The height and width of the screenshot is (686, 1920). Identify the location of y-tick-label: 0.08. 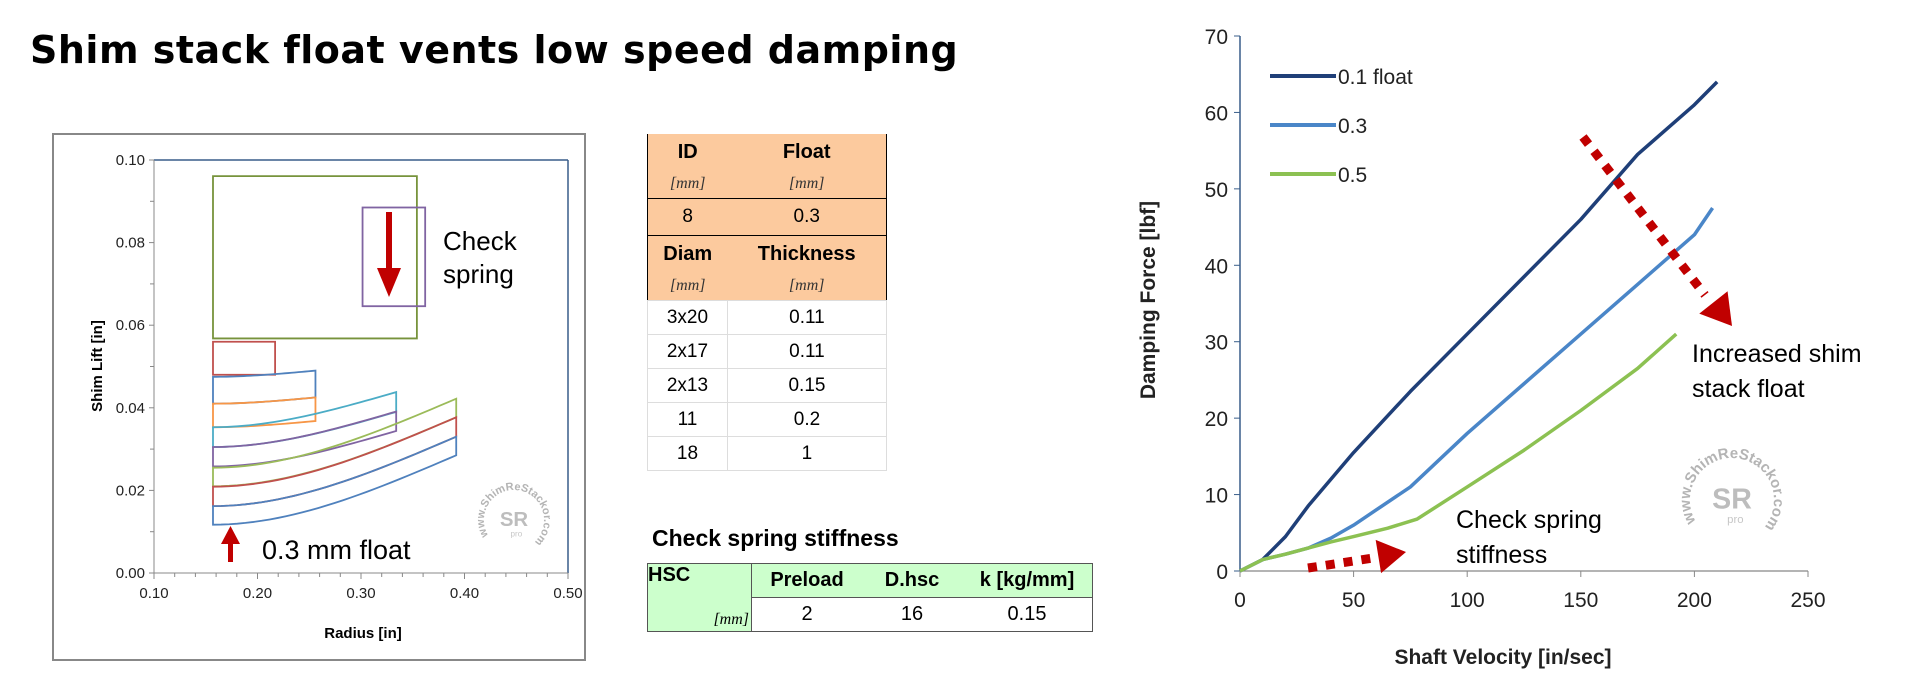
(130, 243).